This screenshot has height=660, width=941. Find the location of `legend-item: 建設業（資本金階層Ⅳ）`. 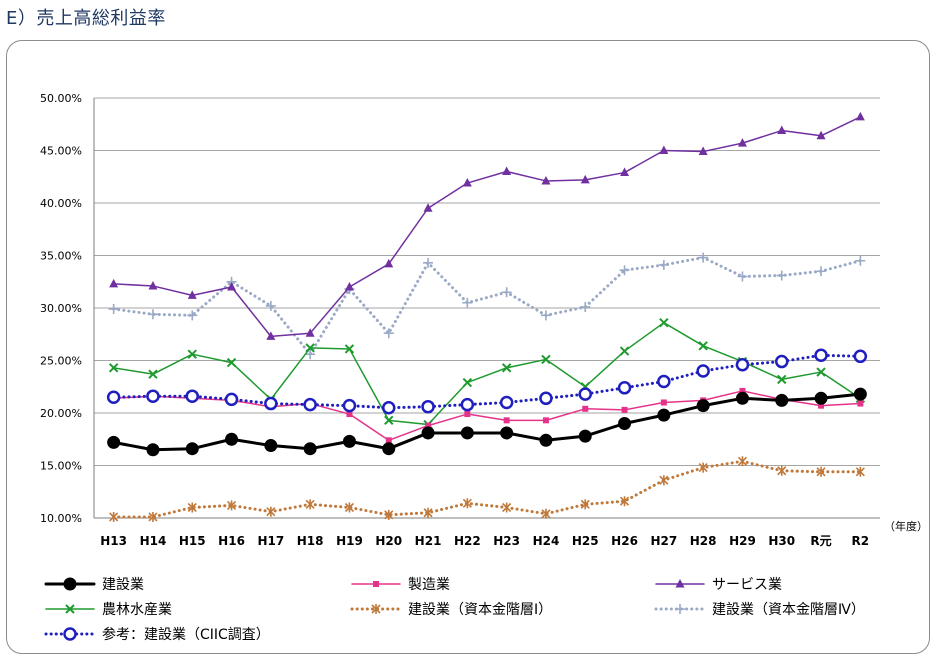

legend-item: 建設業（資本金階層Ⅳ） is located at coordinates (759, 609).